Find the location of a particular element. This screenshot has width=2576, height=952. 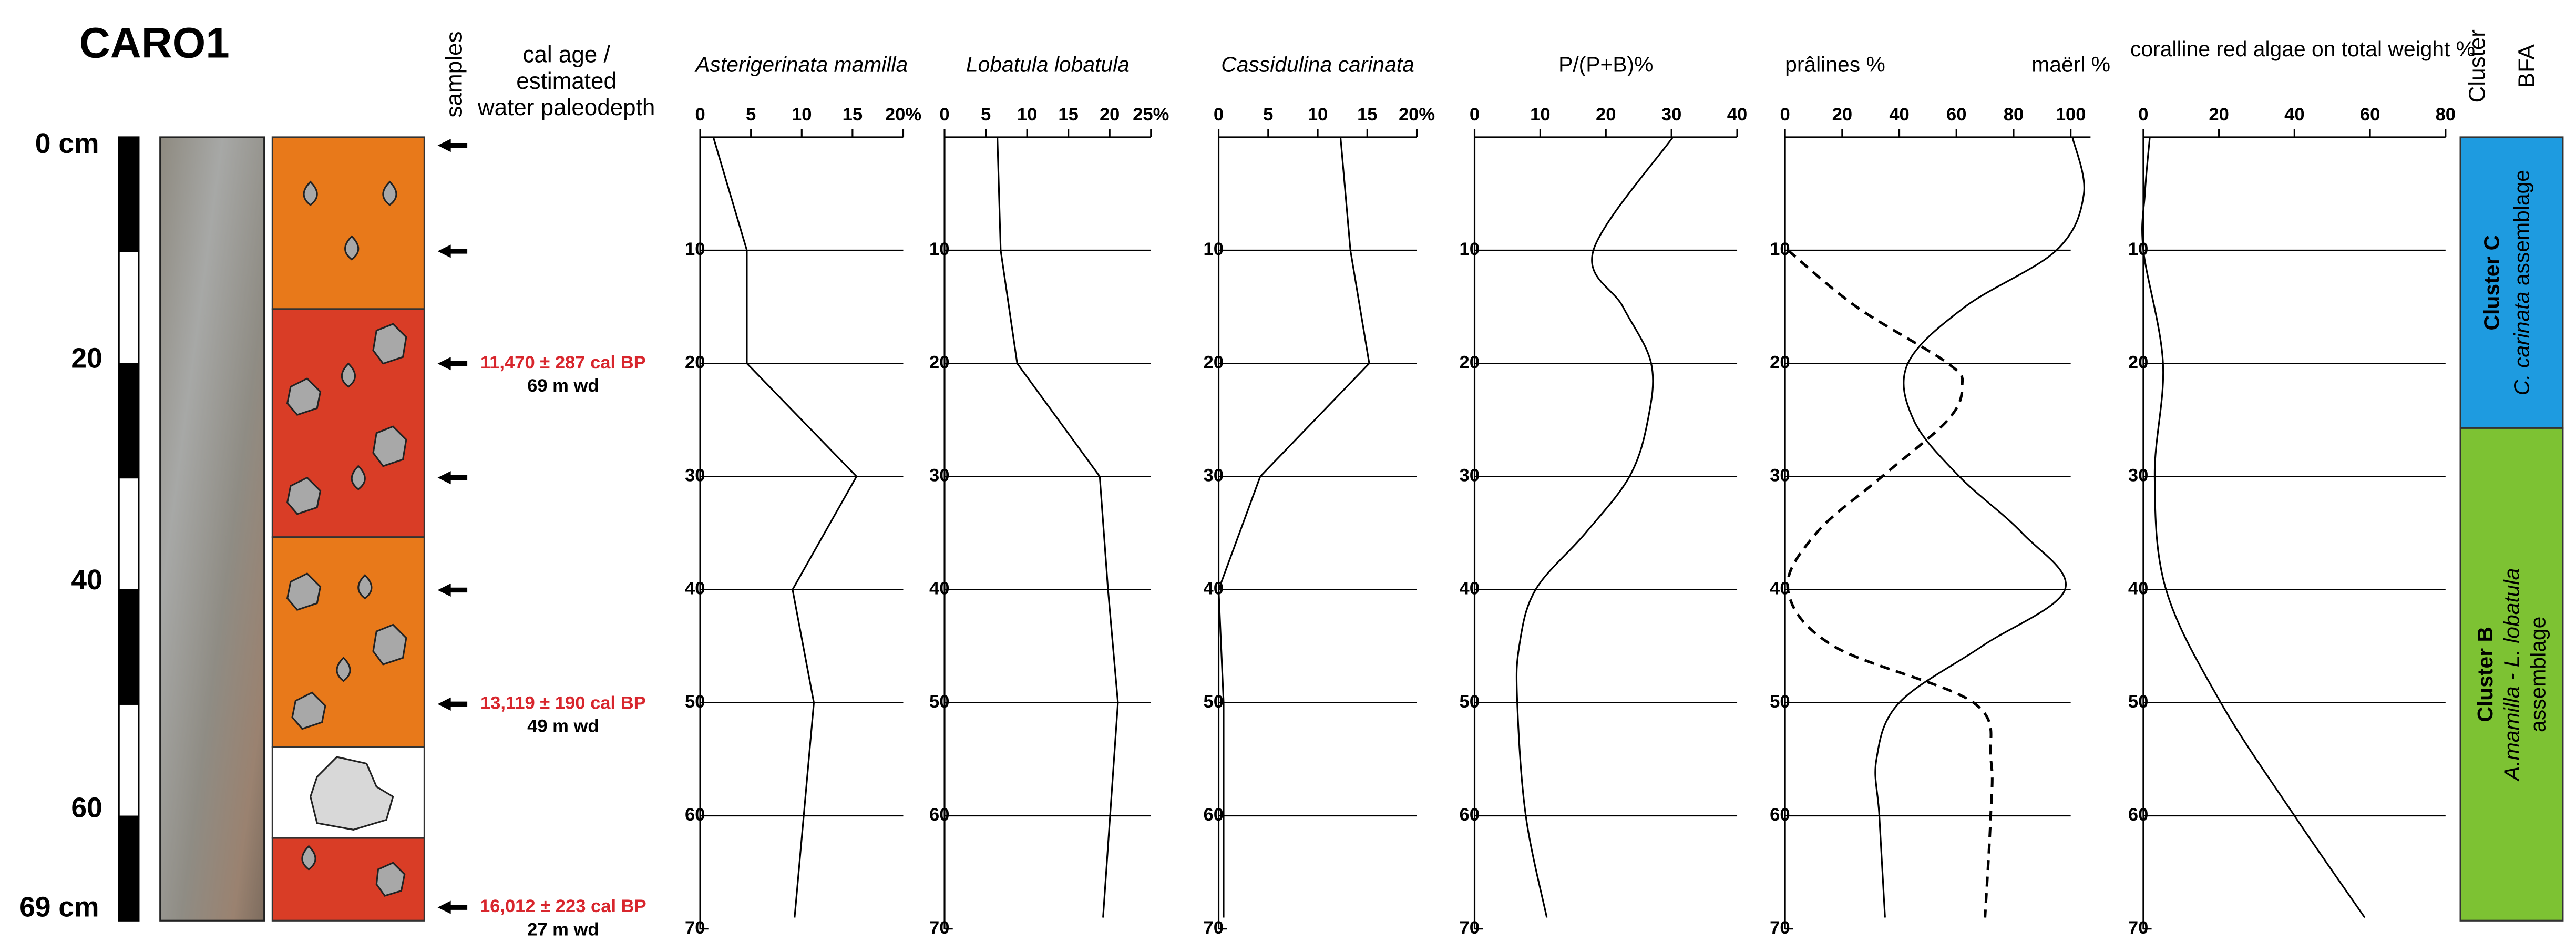

x-tick-label: 30 is located at coordinates (1671, 115).